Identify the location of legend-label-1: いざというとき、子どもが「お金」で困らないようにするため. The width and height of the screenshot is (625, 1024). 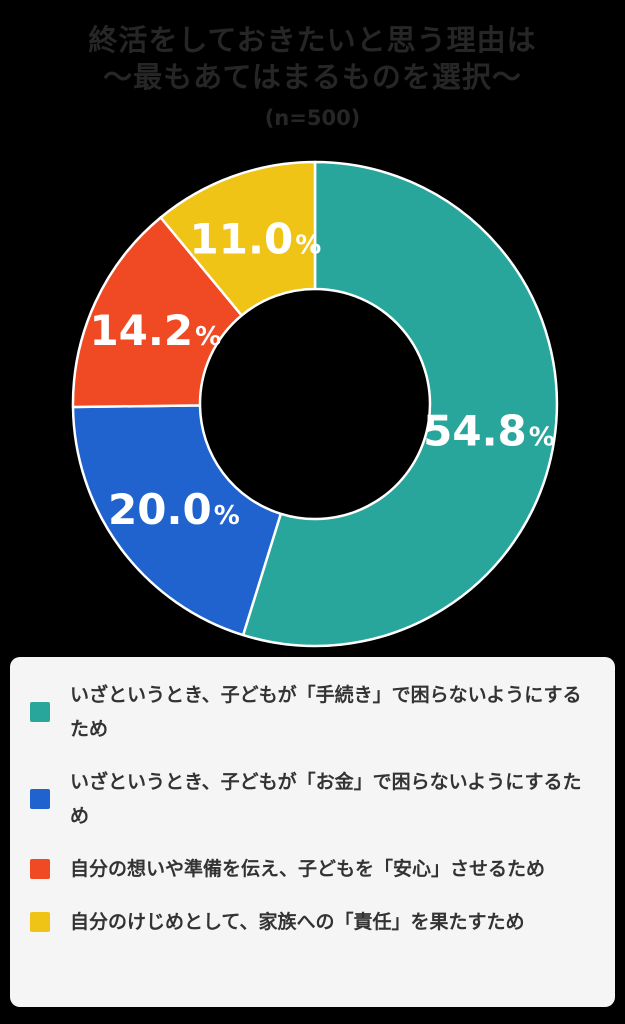
(326, 799).